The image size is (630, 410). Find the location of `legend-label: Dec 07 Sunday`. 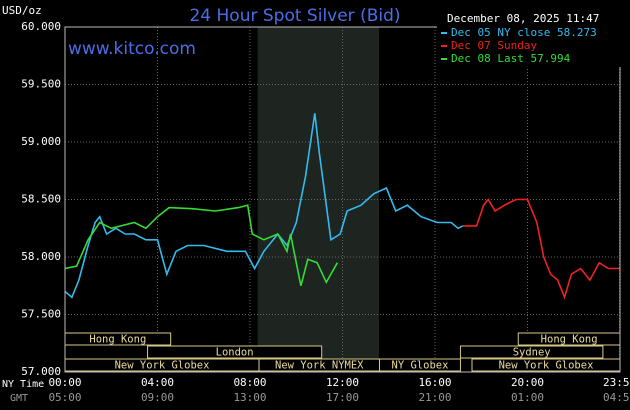

legend-label: Dec 07 Sunday is located at coordinates (494, 45).